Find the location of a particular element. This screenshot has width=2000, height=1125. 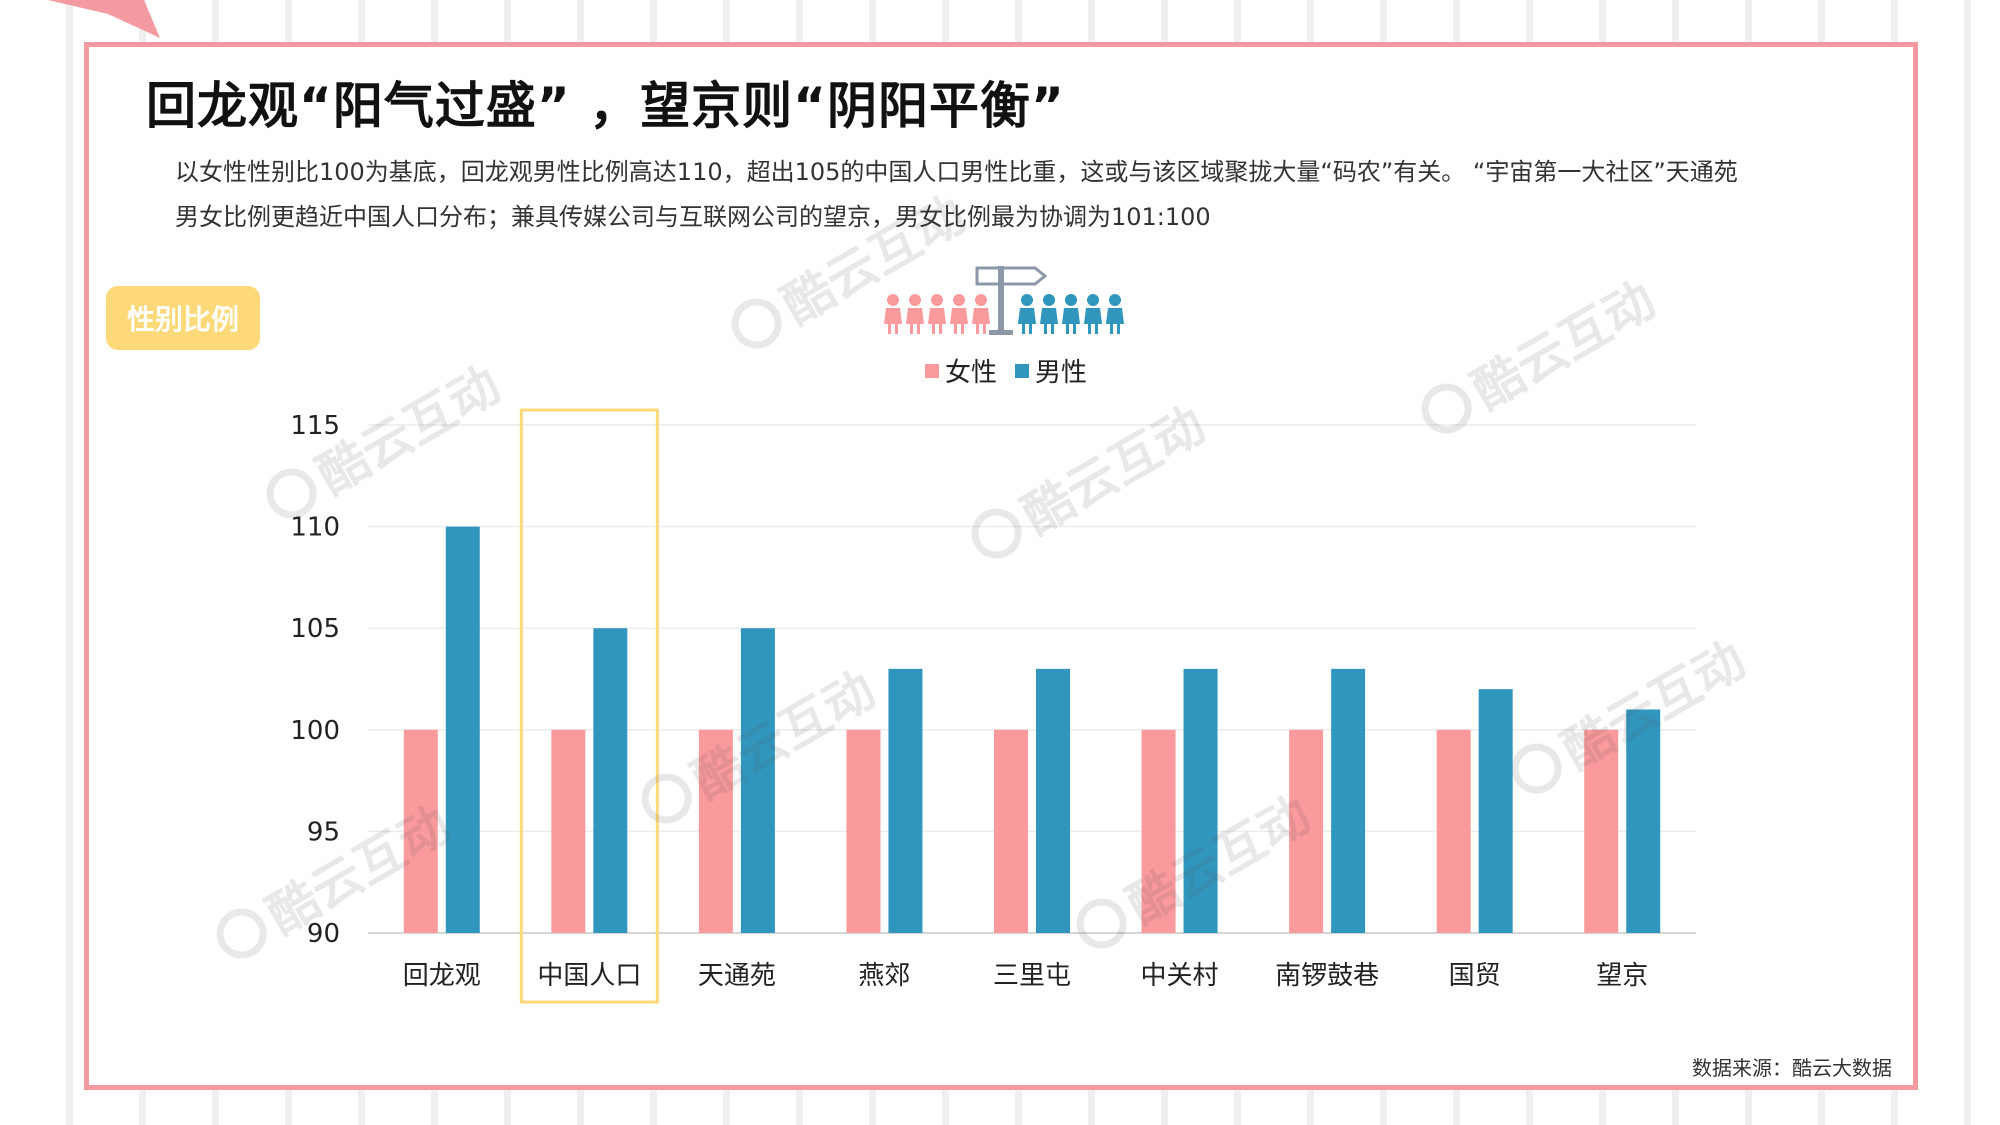

y-tick-label: 90 is located at coordinates (323, 934).